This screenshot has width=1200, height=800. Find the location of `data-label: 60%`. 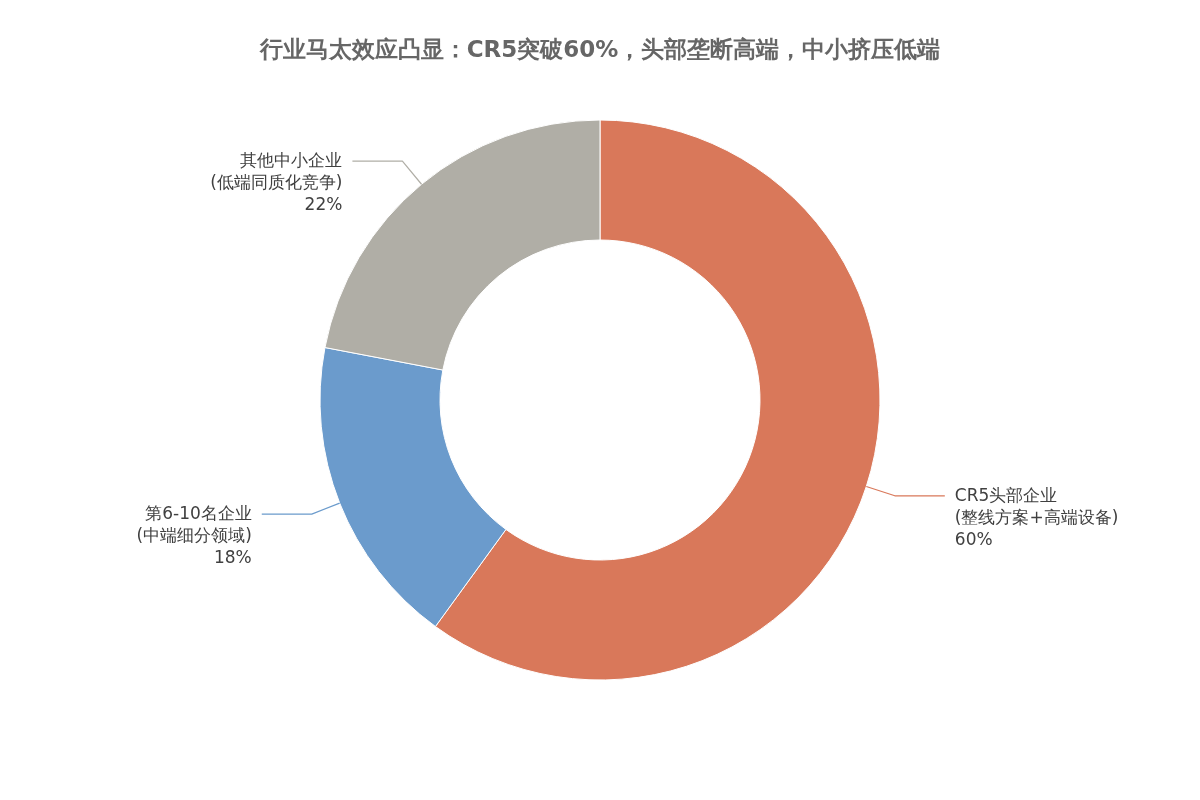

data-label: 60% is located at coordinates (973, 538).